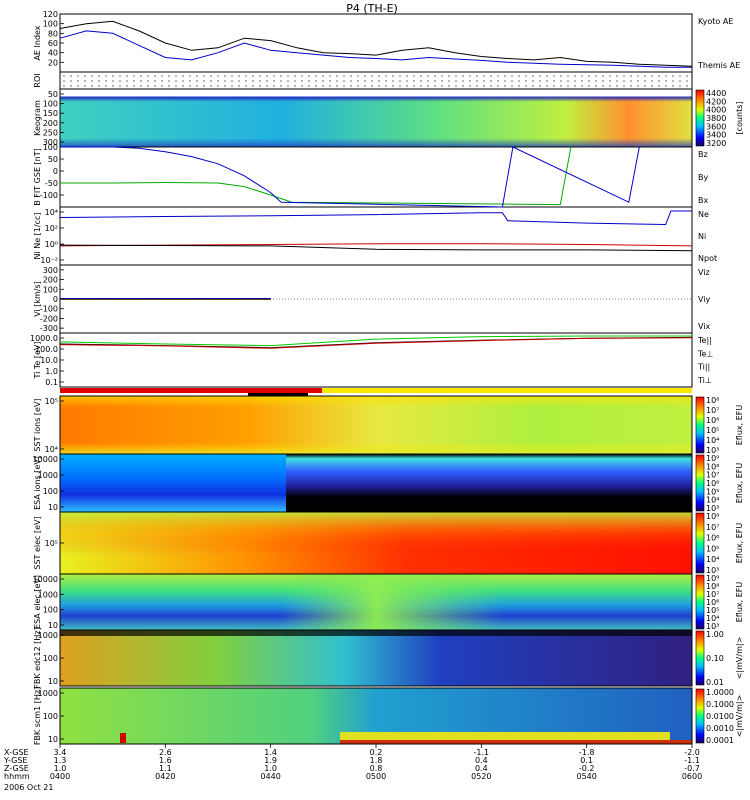 This screenshot has height=800, width=750. I want to click on x-tick-label-hhmm: 0540, so click(586, 776).